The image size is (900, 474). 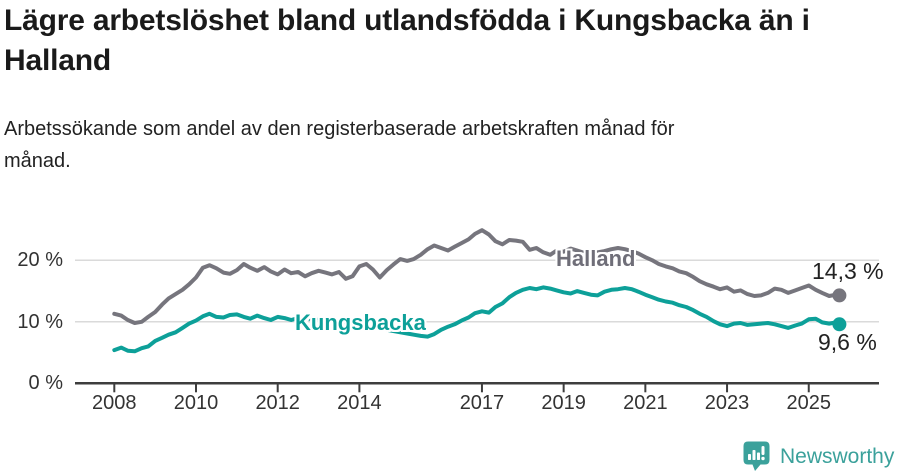 I want to click on newsworthy-icon, so click(x=756, y=456).